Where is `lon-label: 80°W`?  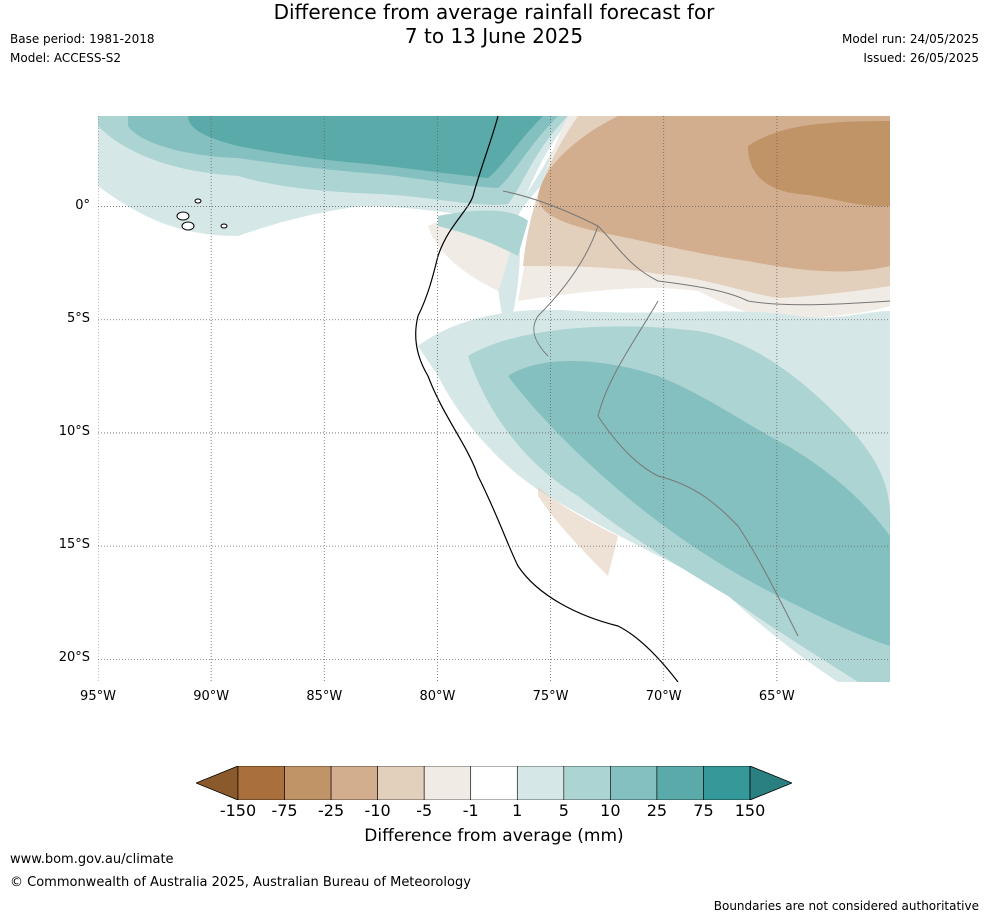 lon-label: 80°W is located at coordinates (437, 696).